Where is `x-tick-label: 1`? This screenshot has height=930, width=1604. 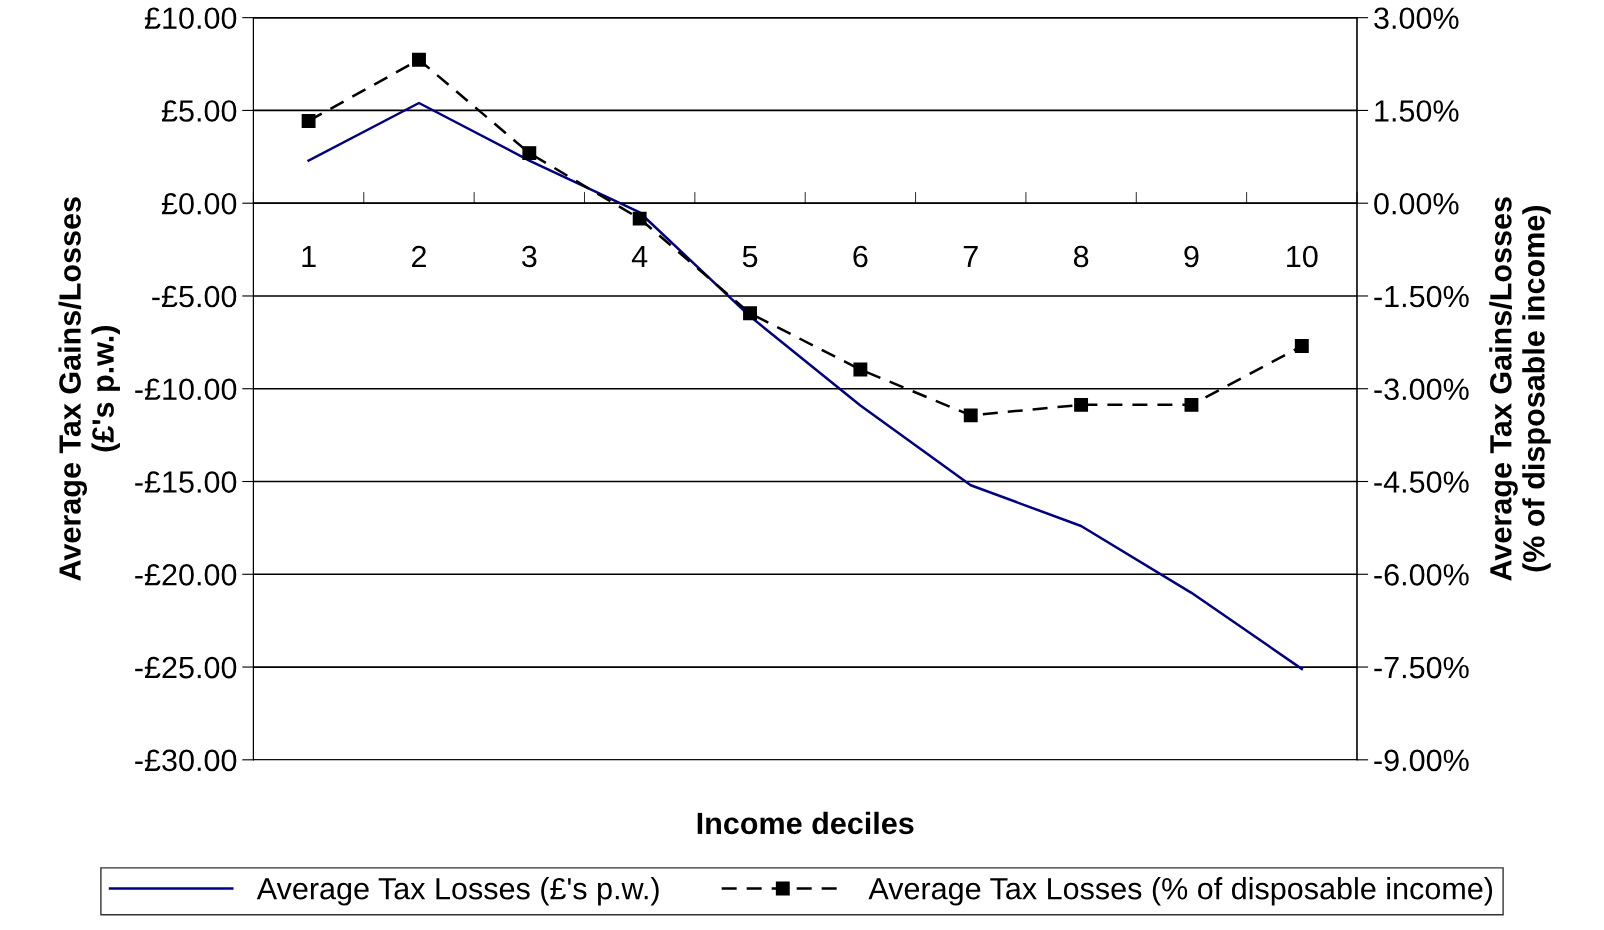 x-tick-label: 1 is located at coordinates (309, 256).